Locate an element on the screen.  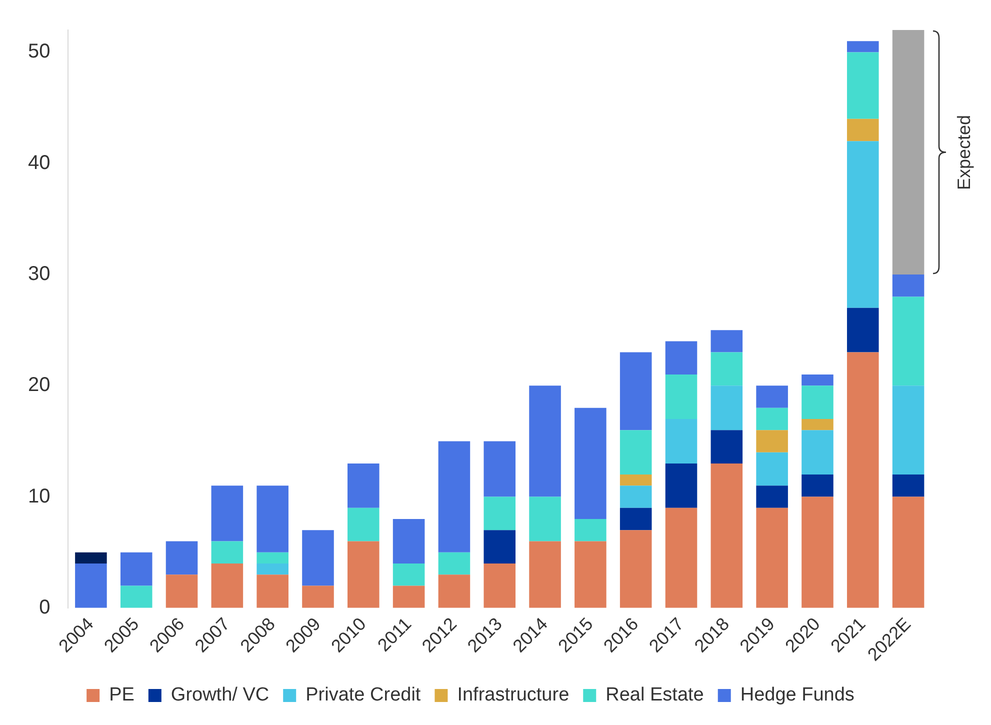
text: Expected is located at coordinates (965, 152).